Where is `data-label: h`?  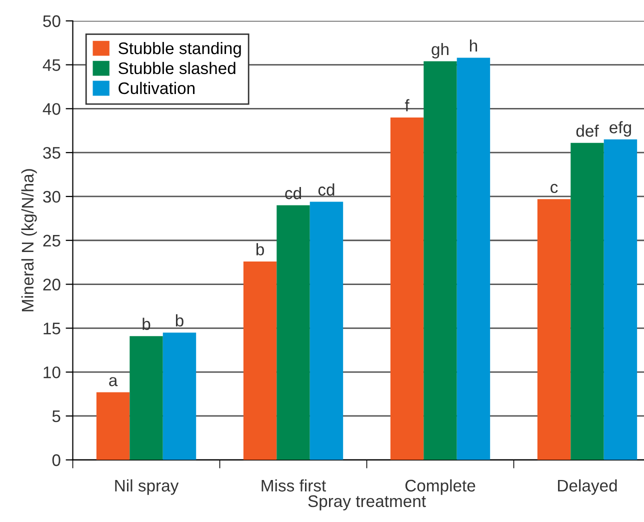 data-label: h is located at coordinates (474, 45).